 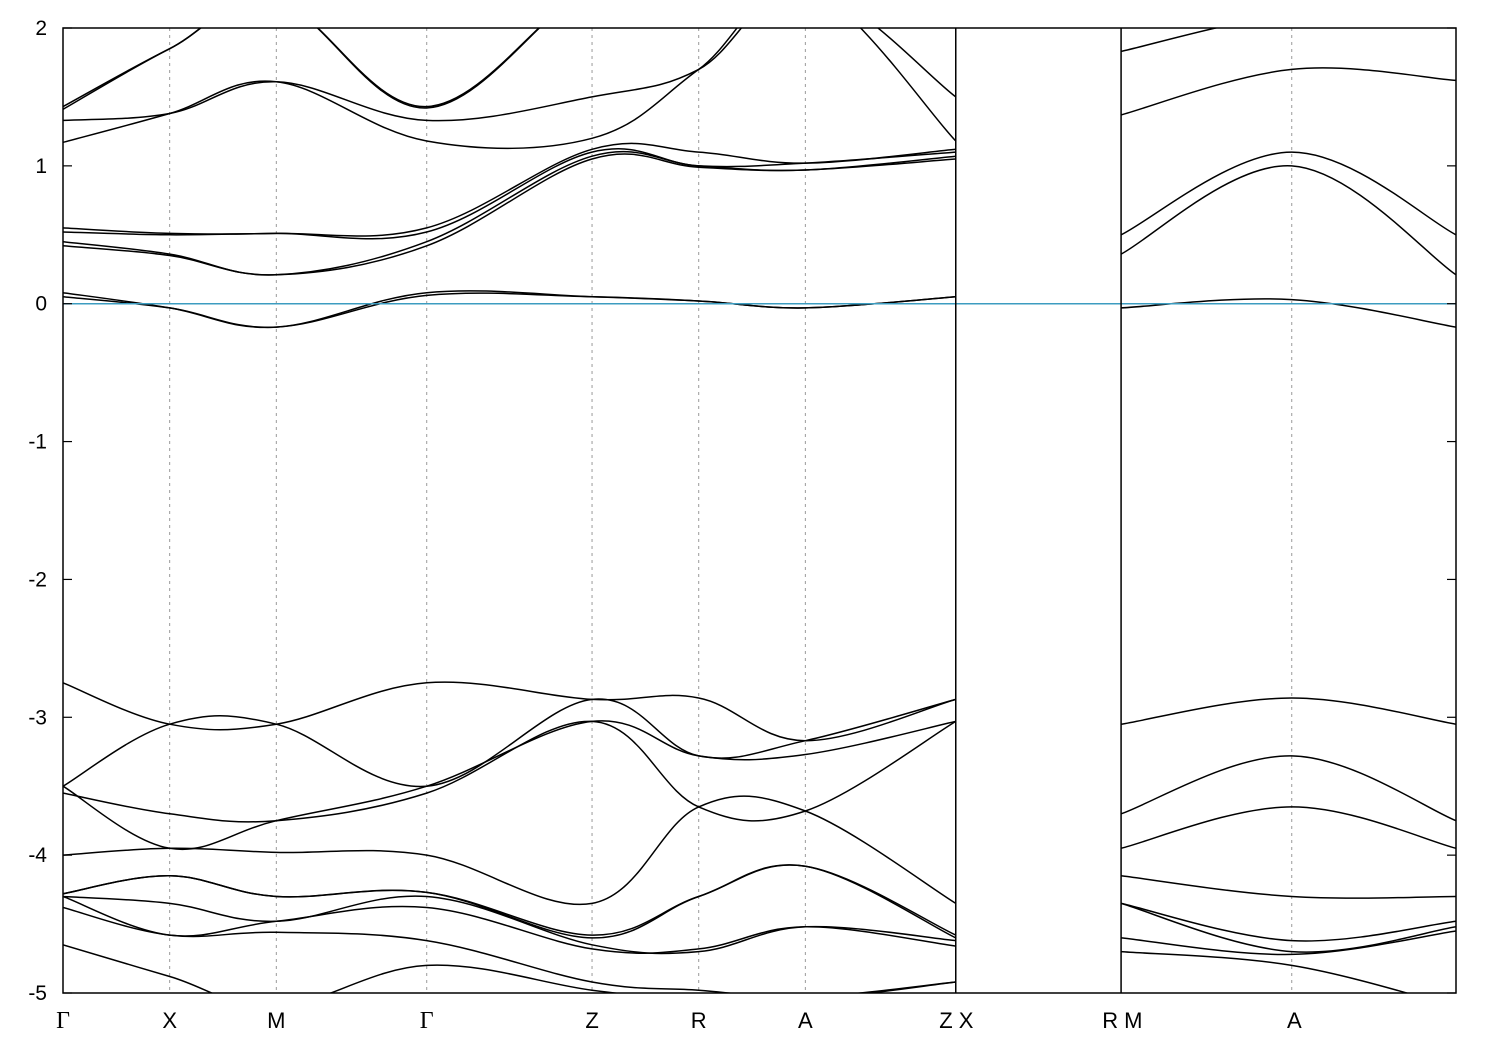 I want to click on y-tick-label: 2, so click(x=41, y=28).